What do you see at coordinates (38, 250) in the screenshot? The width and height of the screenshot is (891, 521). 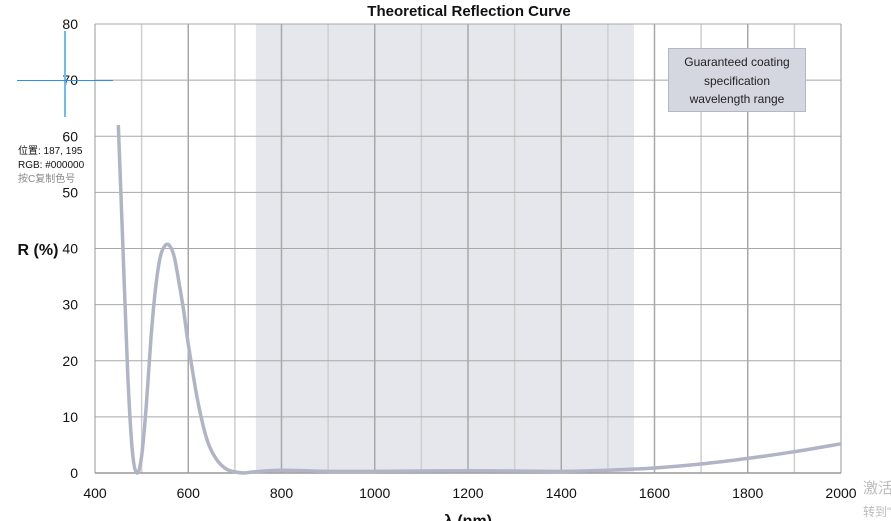 I see `y-axis-label: R (%)` at bounding box center [38, 250].